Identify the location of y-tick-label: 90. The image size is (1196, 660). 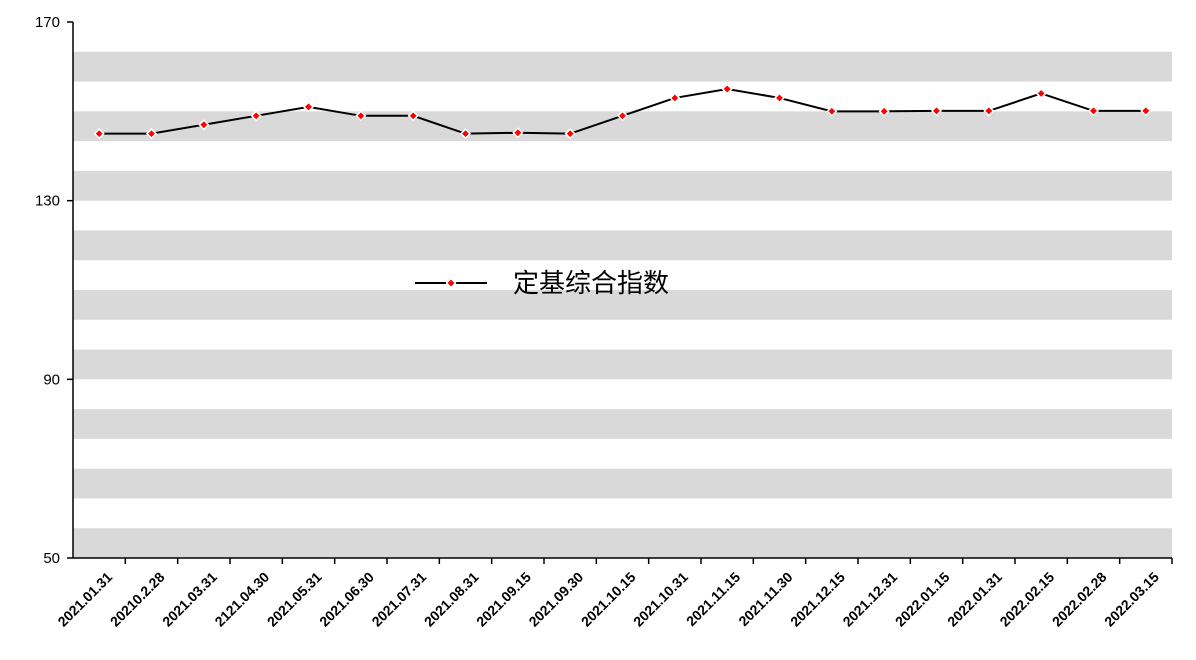
(51, 379).